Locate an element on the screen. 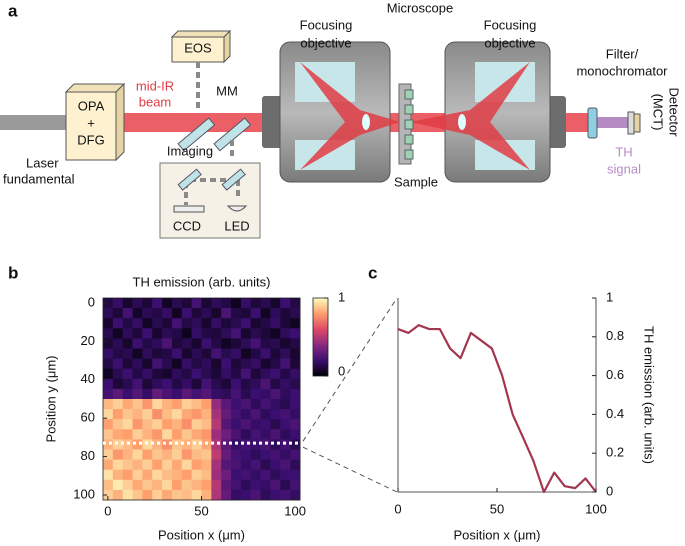  th-beam is located at coordinates (613, 122).